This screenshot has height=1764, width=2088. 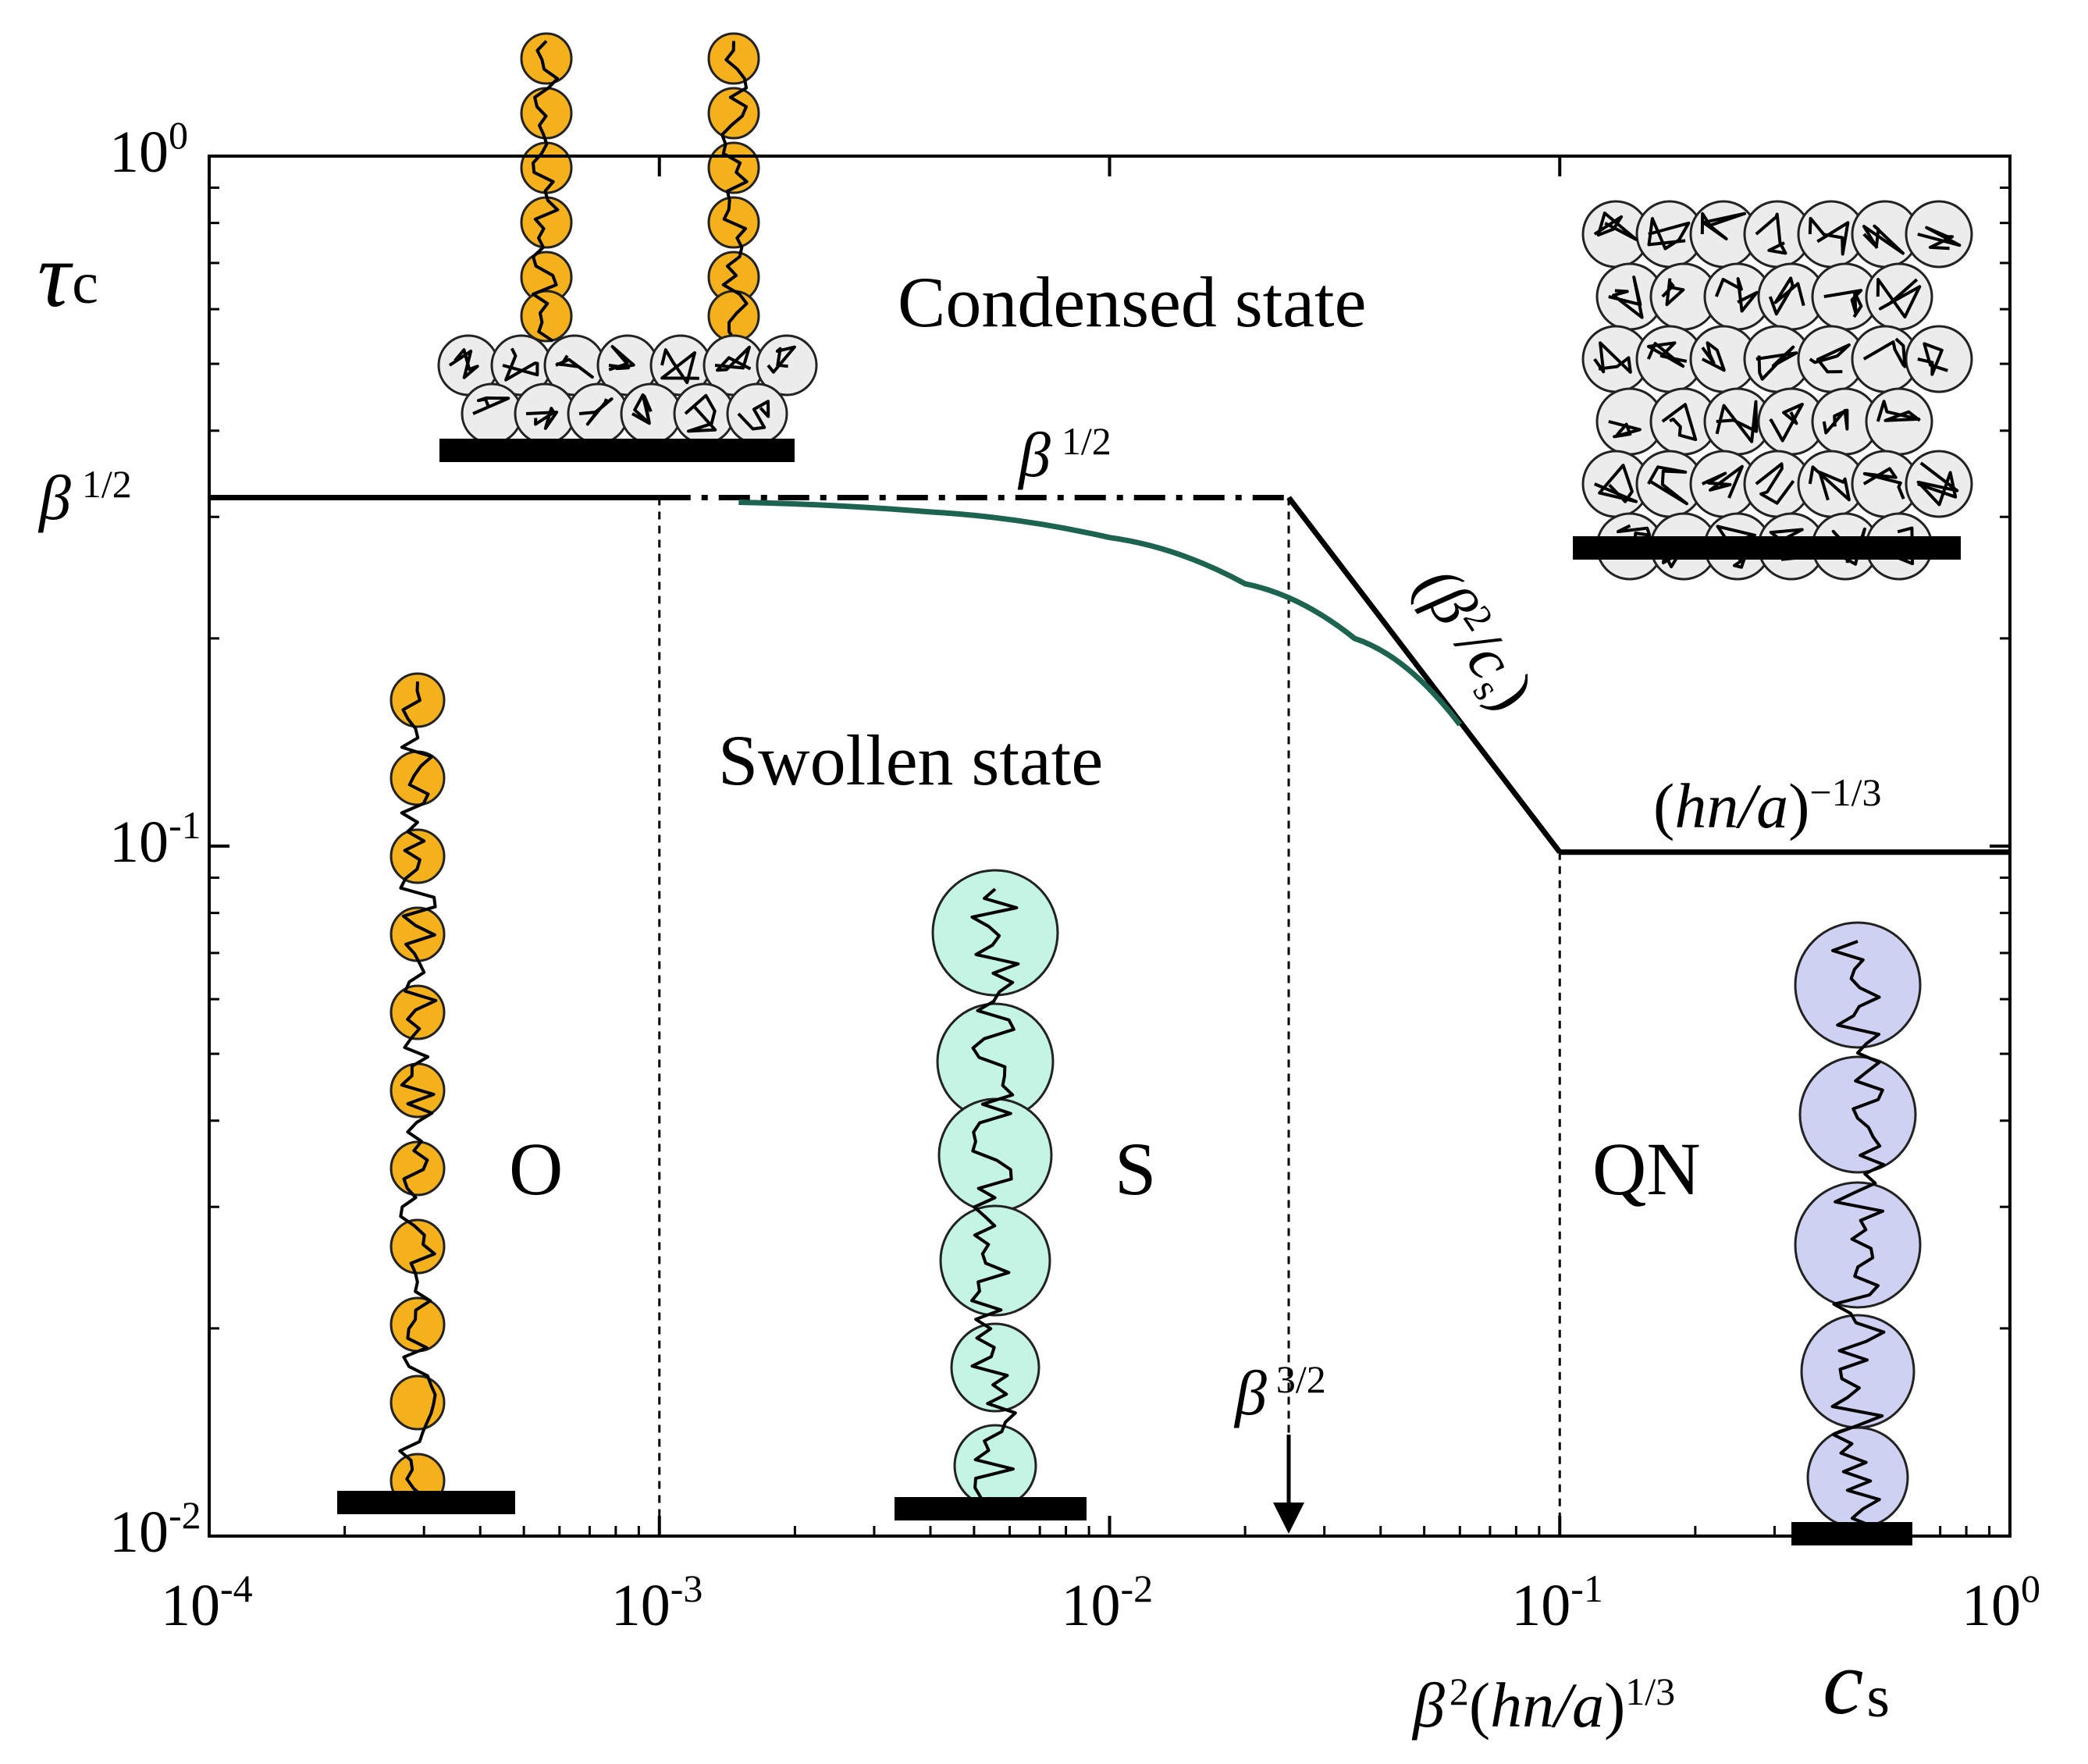 I want to click on down-arrow-icon, so click(x=1289, y=1484).